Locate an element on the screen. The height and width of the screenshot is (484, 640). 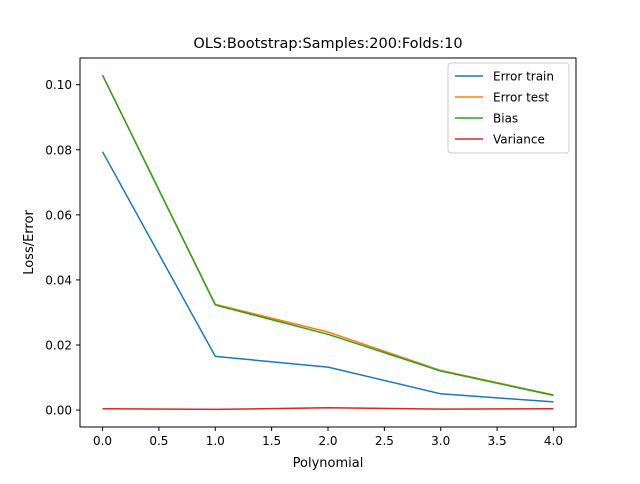
y-tick-label: 0.02 is located at coordinates (58, 346).